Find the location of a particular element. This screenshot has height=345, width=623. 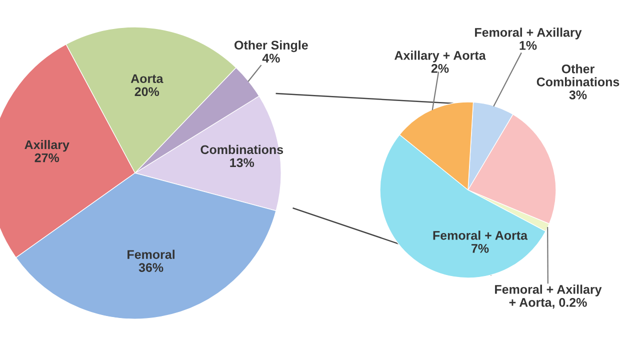

data-label: 2% is located at coordinates (440, 68).